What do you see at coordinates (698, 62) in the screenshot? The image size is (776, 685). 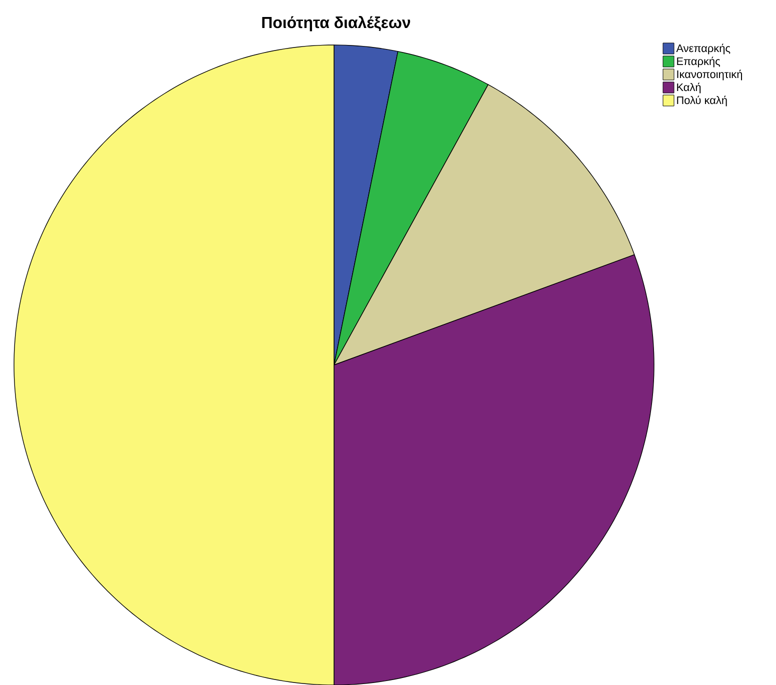 I see `legend-label: Επαρκής` at bounding box center [698, 62].